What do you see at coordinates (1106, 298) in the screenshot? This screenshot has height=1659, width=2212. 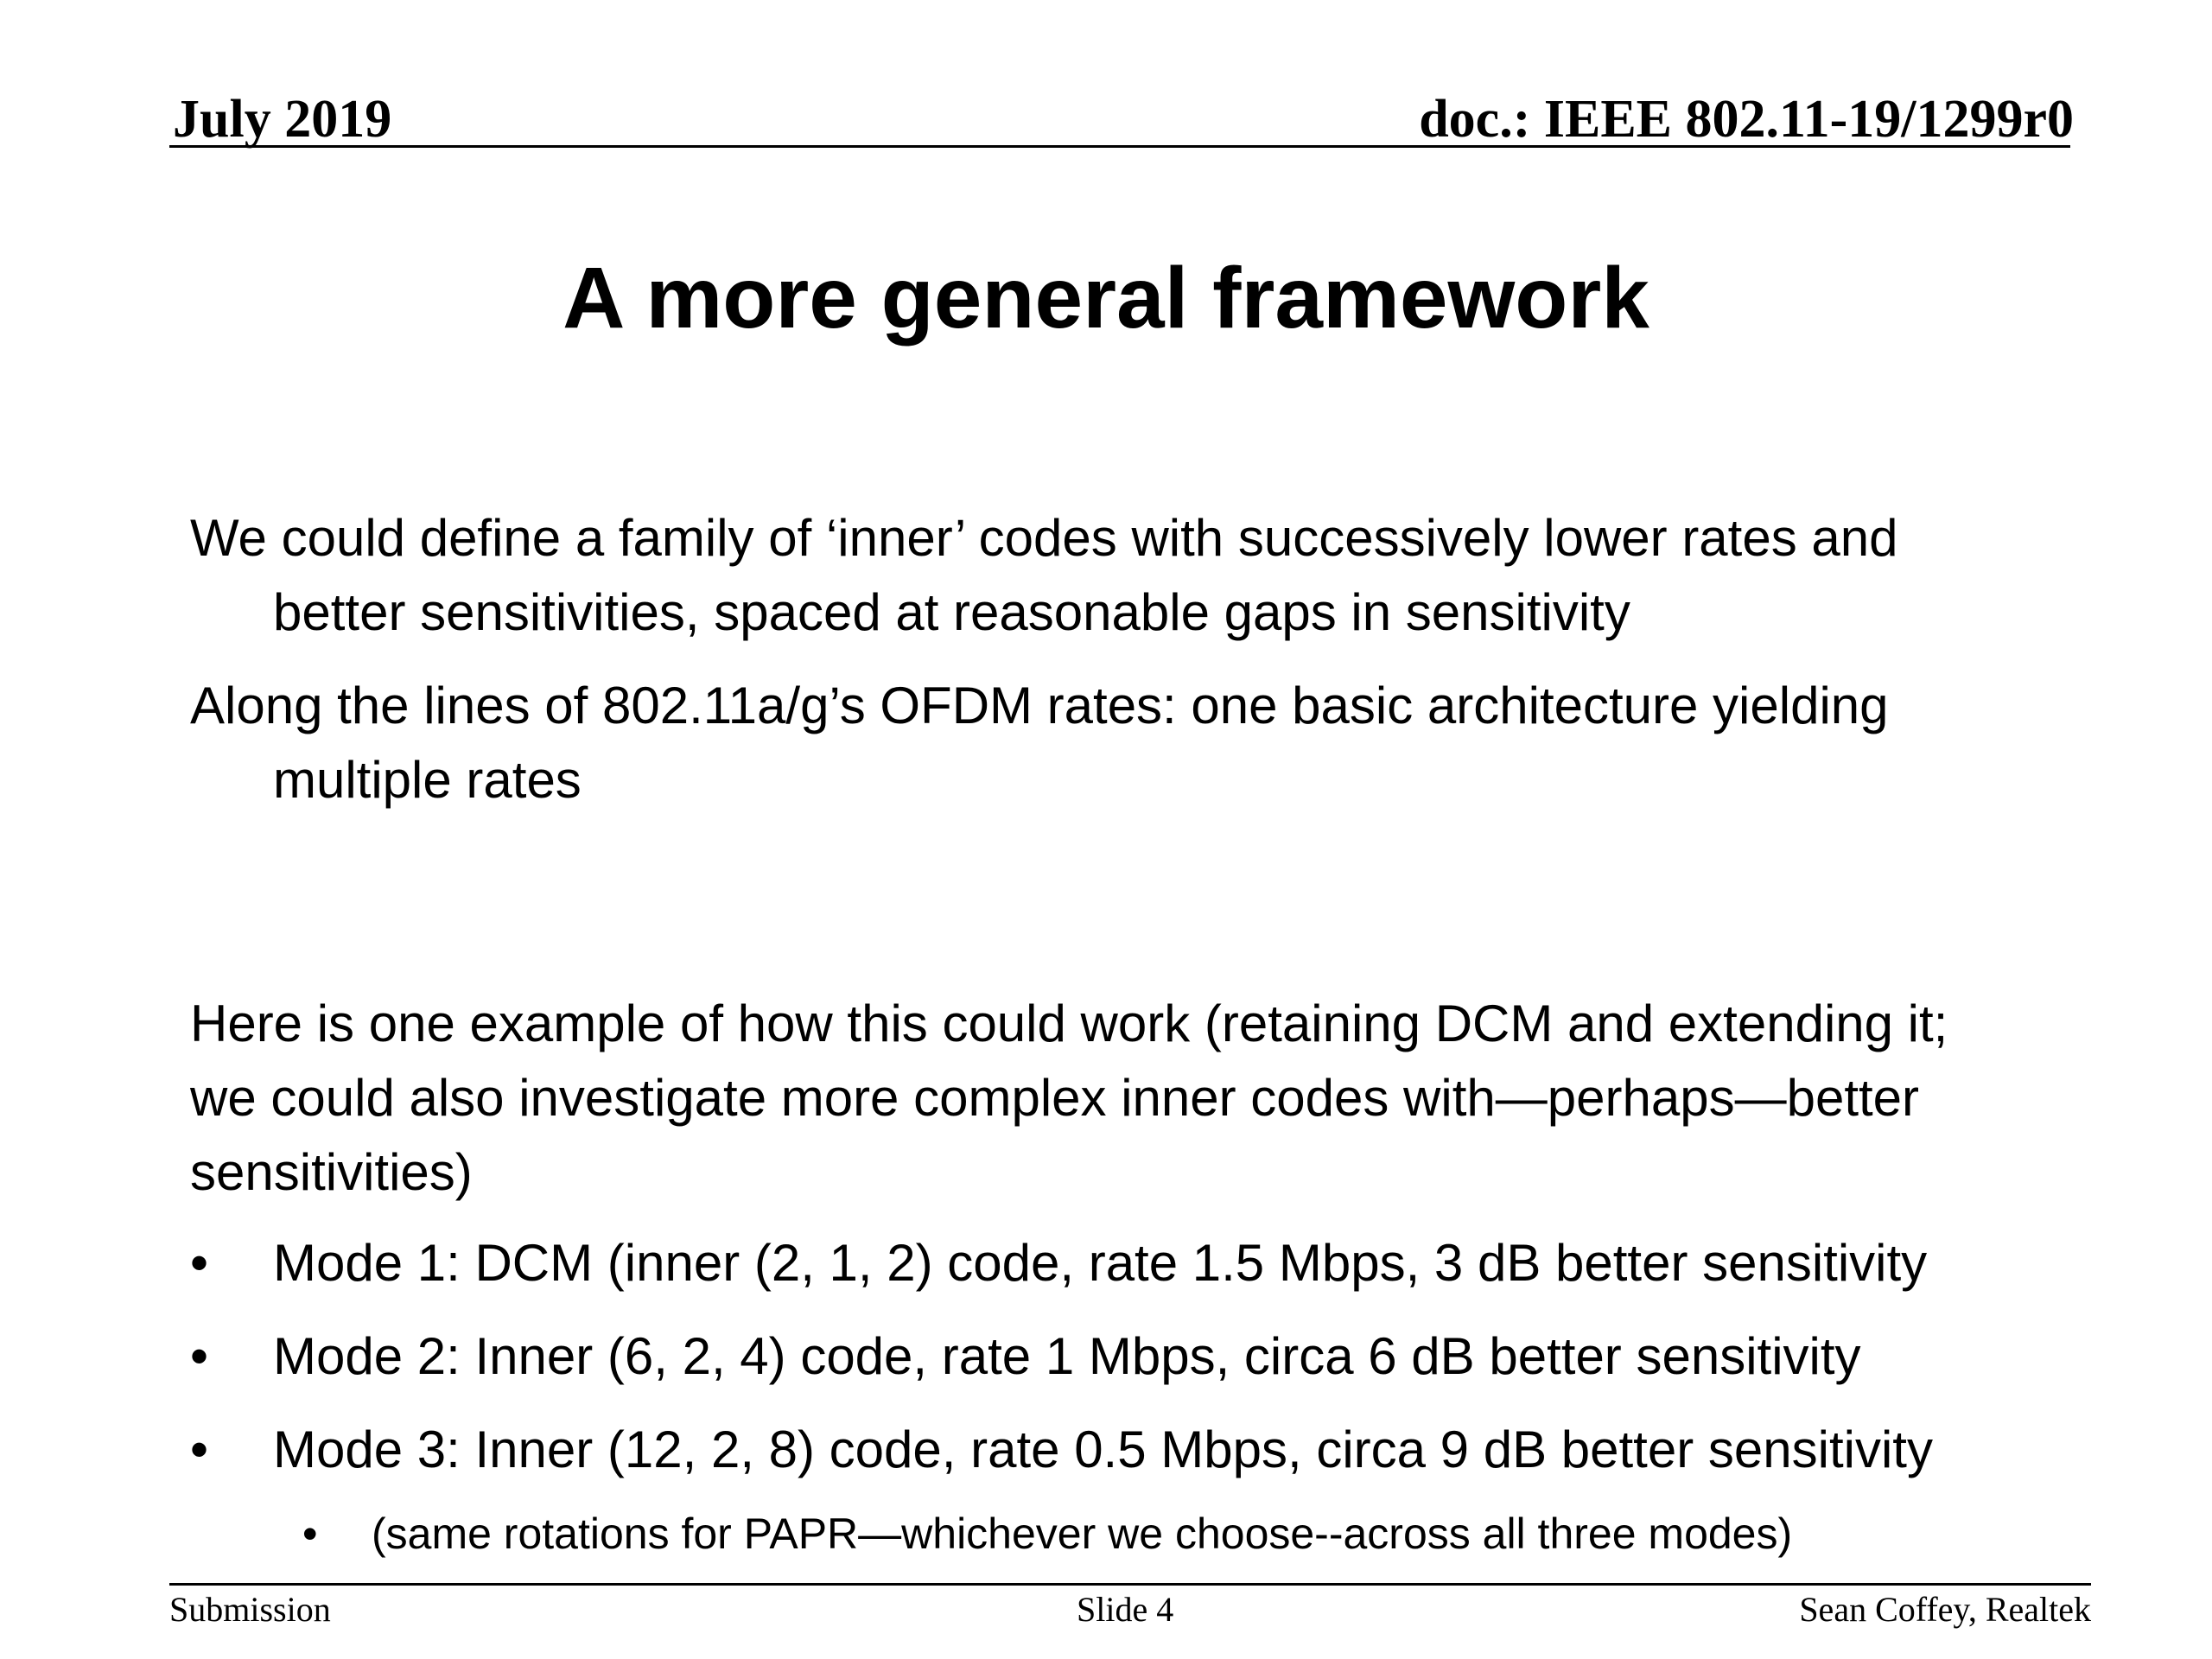 I see `slide-title: A more general framework` at bounding box center [1106, 298].